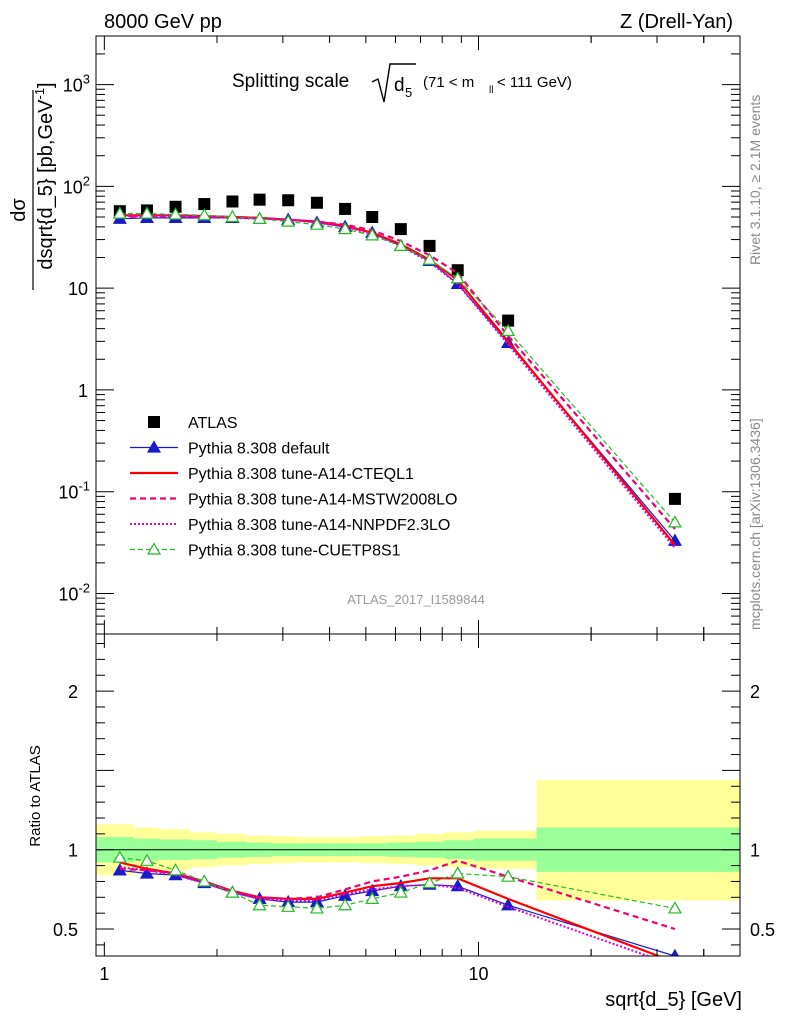 The image size is (786, 1024). What do you see at coordinates (19, 210) in the screenshot?
I see `ylabel-numerator: dσ` at bounding box center [19, 210].